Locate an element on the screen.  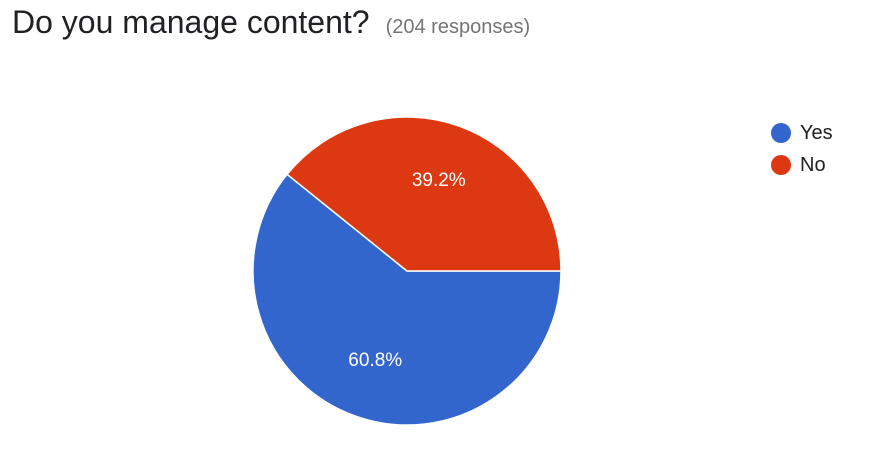
slice-label-yes: 60.8% is located at coordinates (375, 360).